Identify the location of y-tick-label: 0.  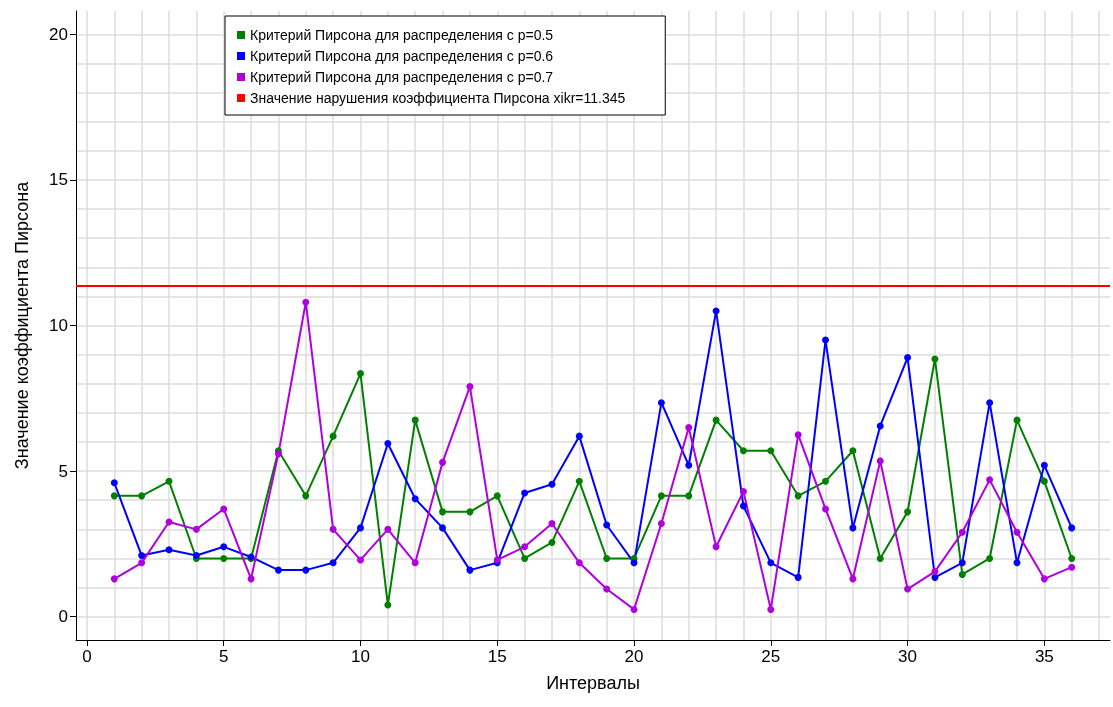
(63, 617).